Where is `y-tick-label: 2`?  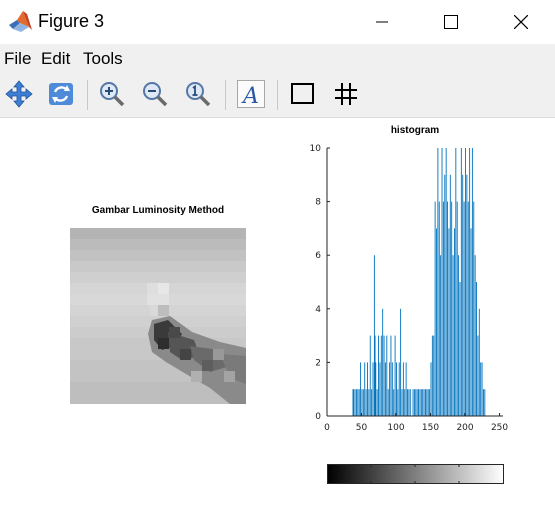
y-tick-label: 2 is located at coordinates (318, 363).